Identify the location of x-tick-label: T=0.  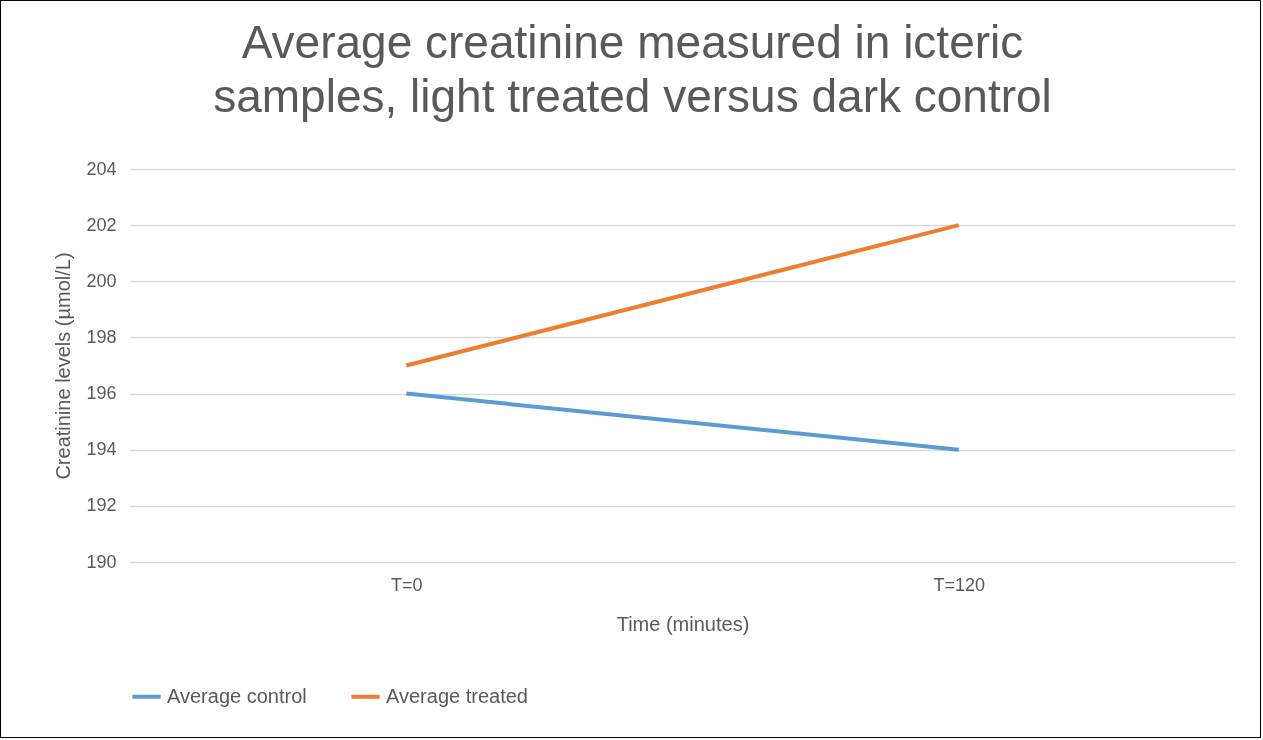
(406, 584).